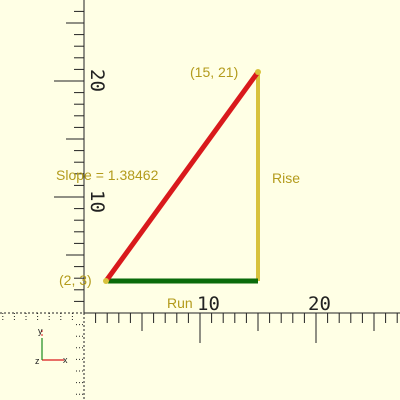  What do you see at coordinates (97, 80) in the screenshot?
I see `y-tick-label-20: 20` at bounding box center [97, 80].